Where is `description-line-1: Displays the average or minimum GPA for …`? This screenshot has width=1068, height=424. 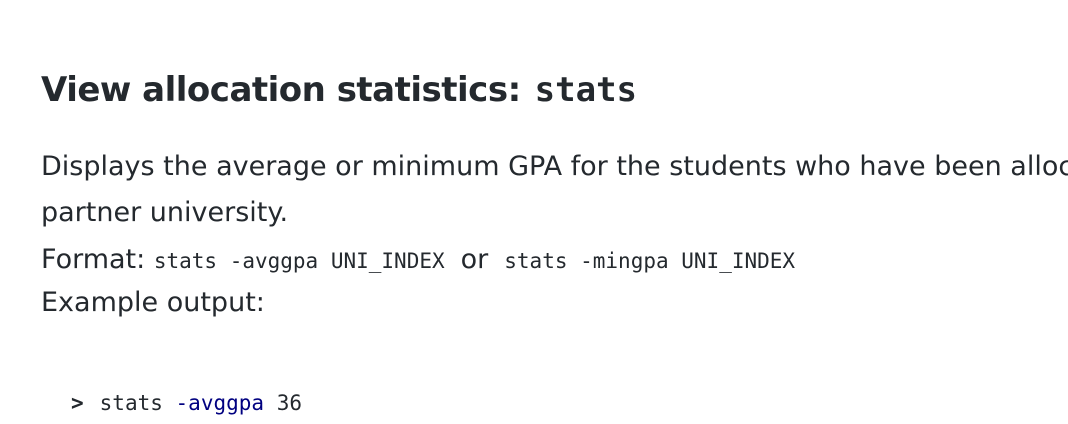 description-line-1: Displays the average or minimum GPA for … is located at coordinates (554, 166).